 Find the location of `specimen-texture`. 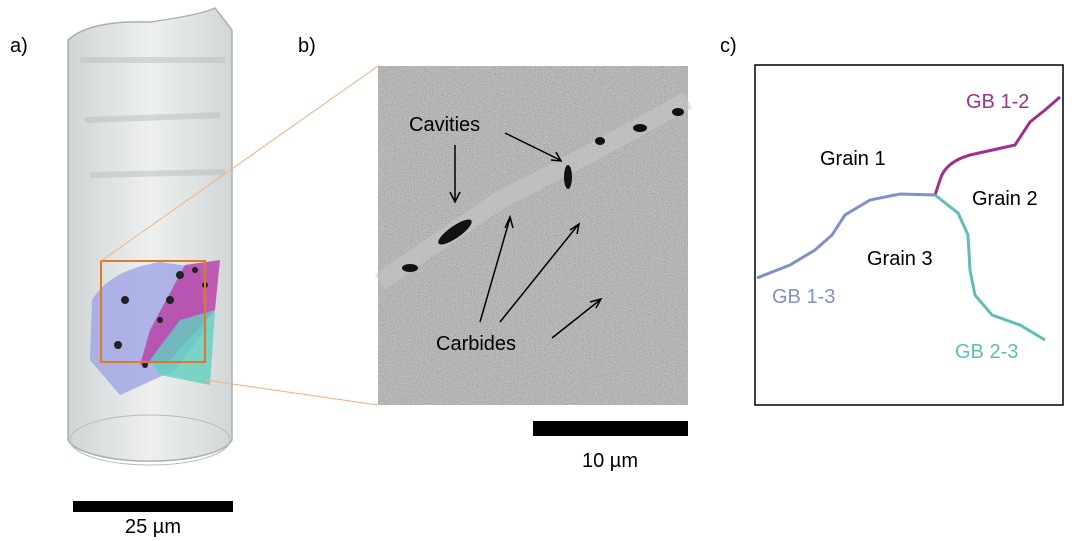

specimen-texture is located at coordinates (153, 117).